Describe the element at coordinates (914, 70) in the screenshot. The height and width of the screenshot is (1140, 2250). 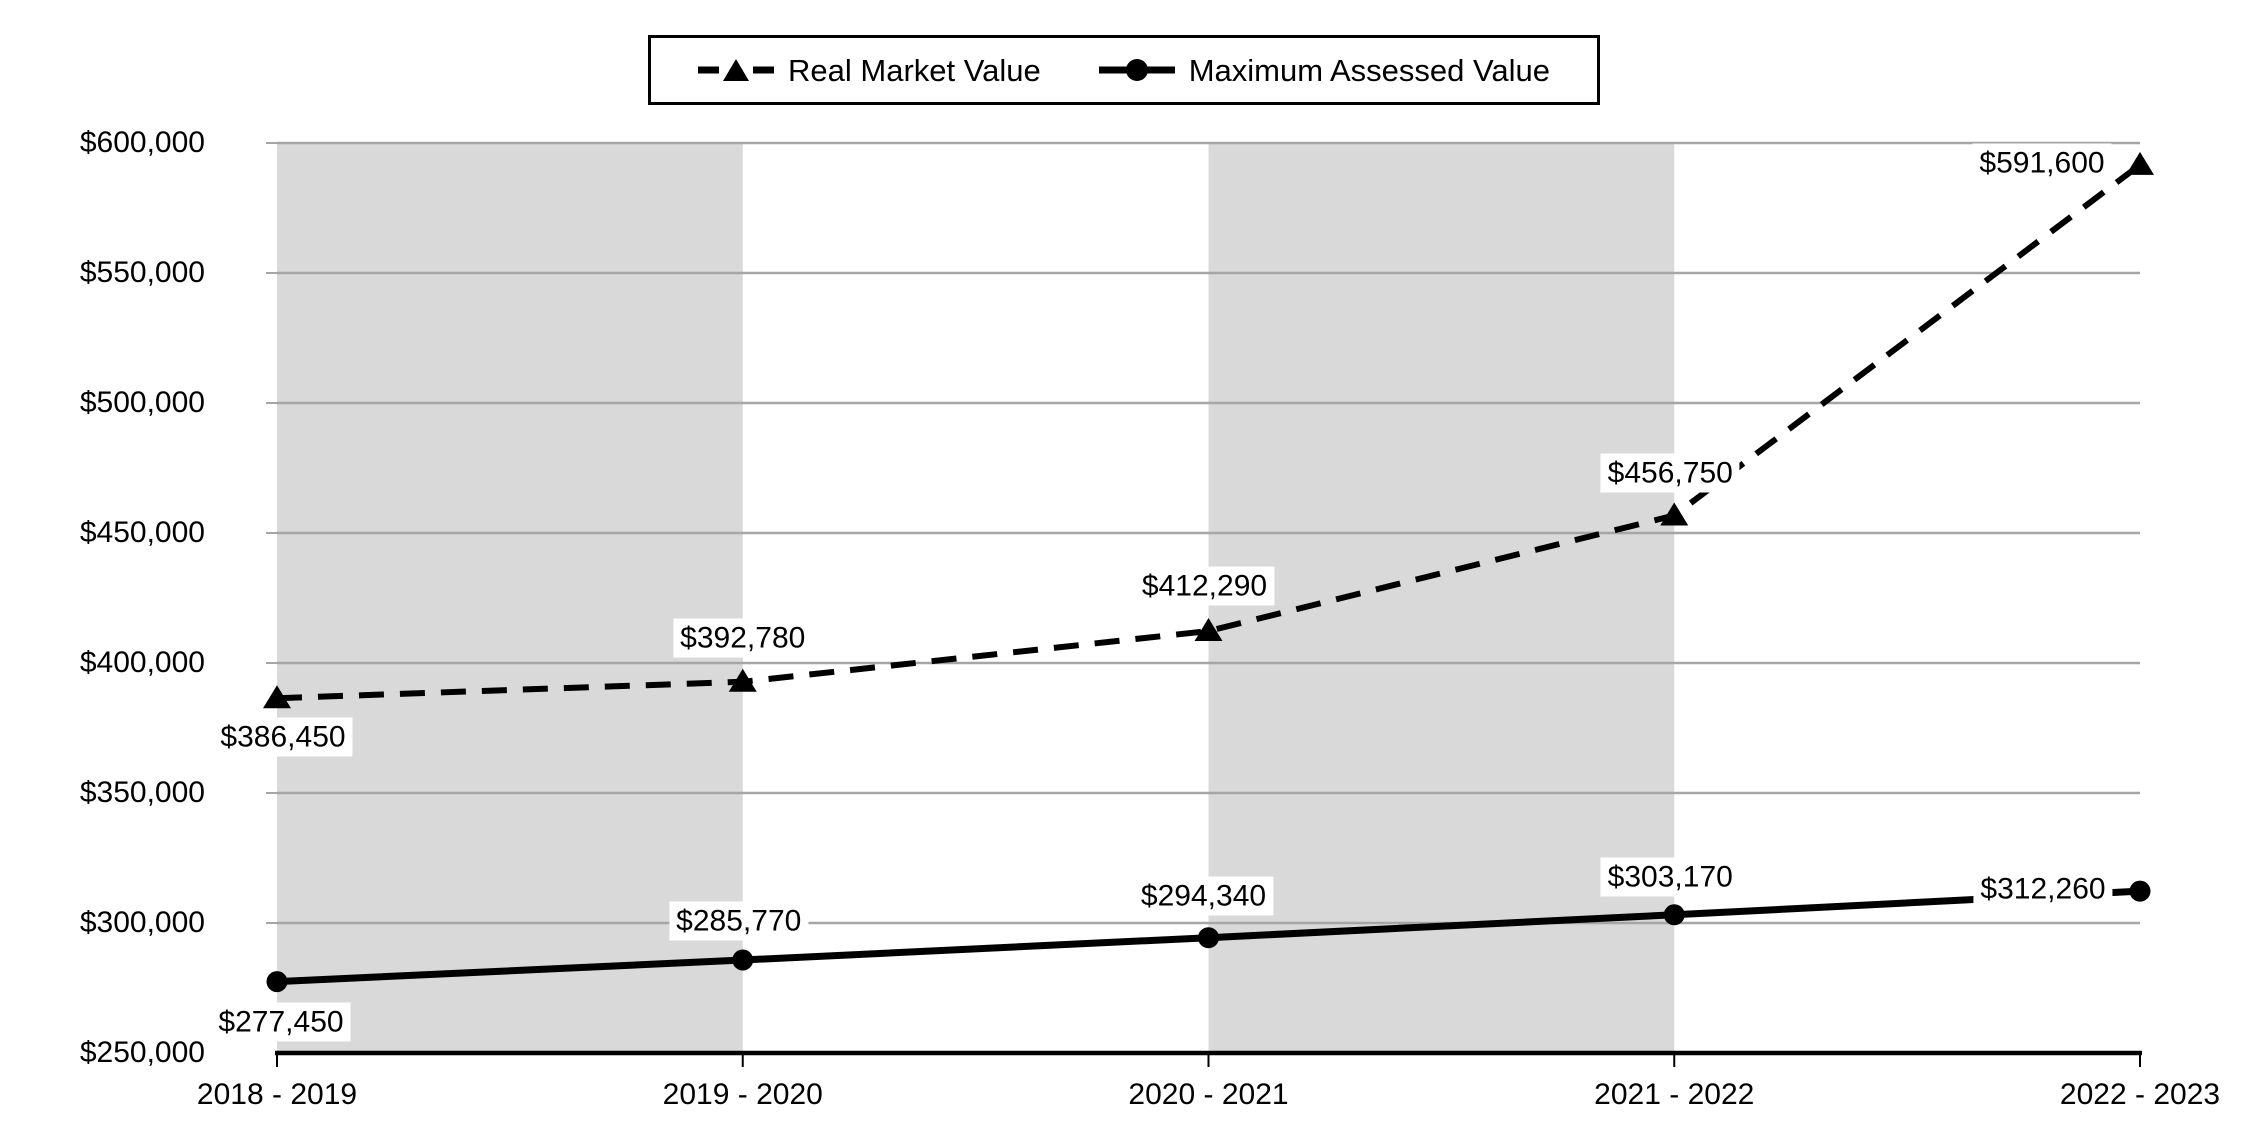
I see `legend-label: Real Market Value` at that location.